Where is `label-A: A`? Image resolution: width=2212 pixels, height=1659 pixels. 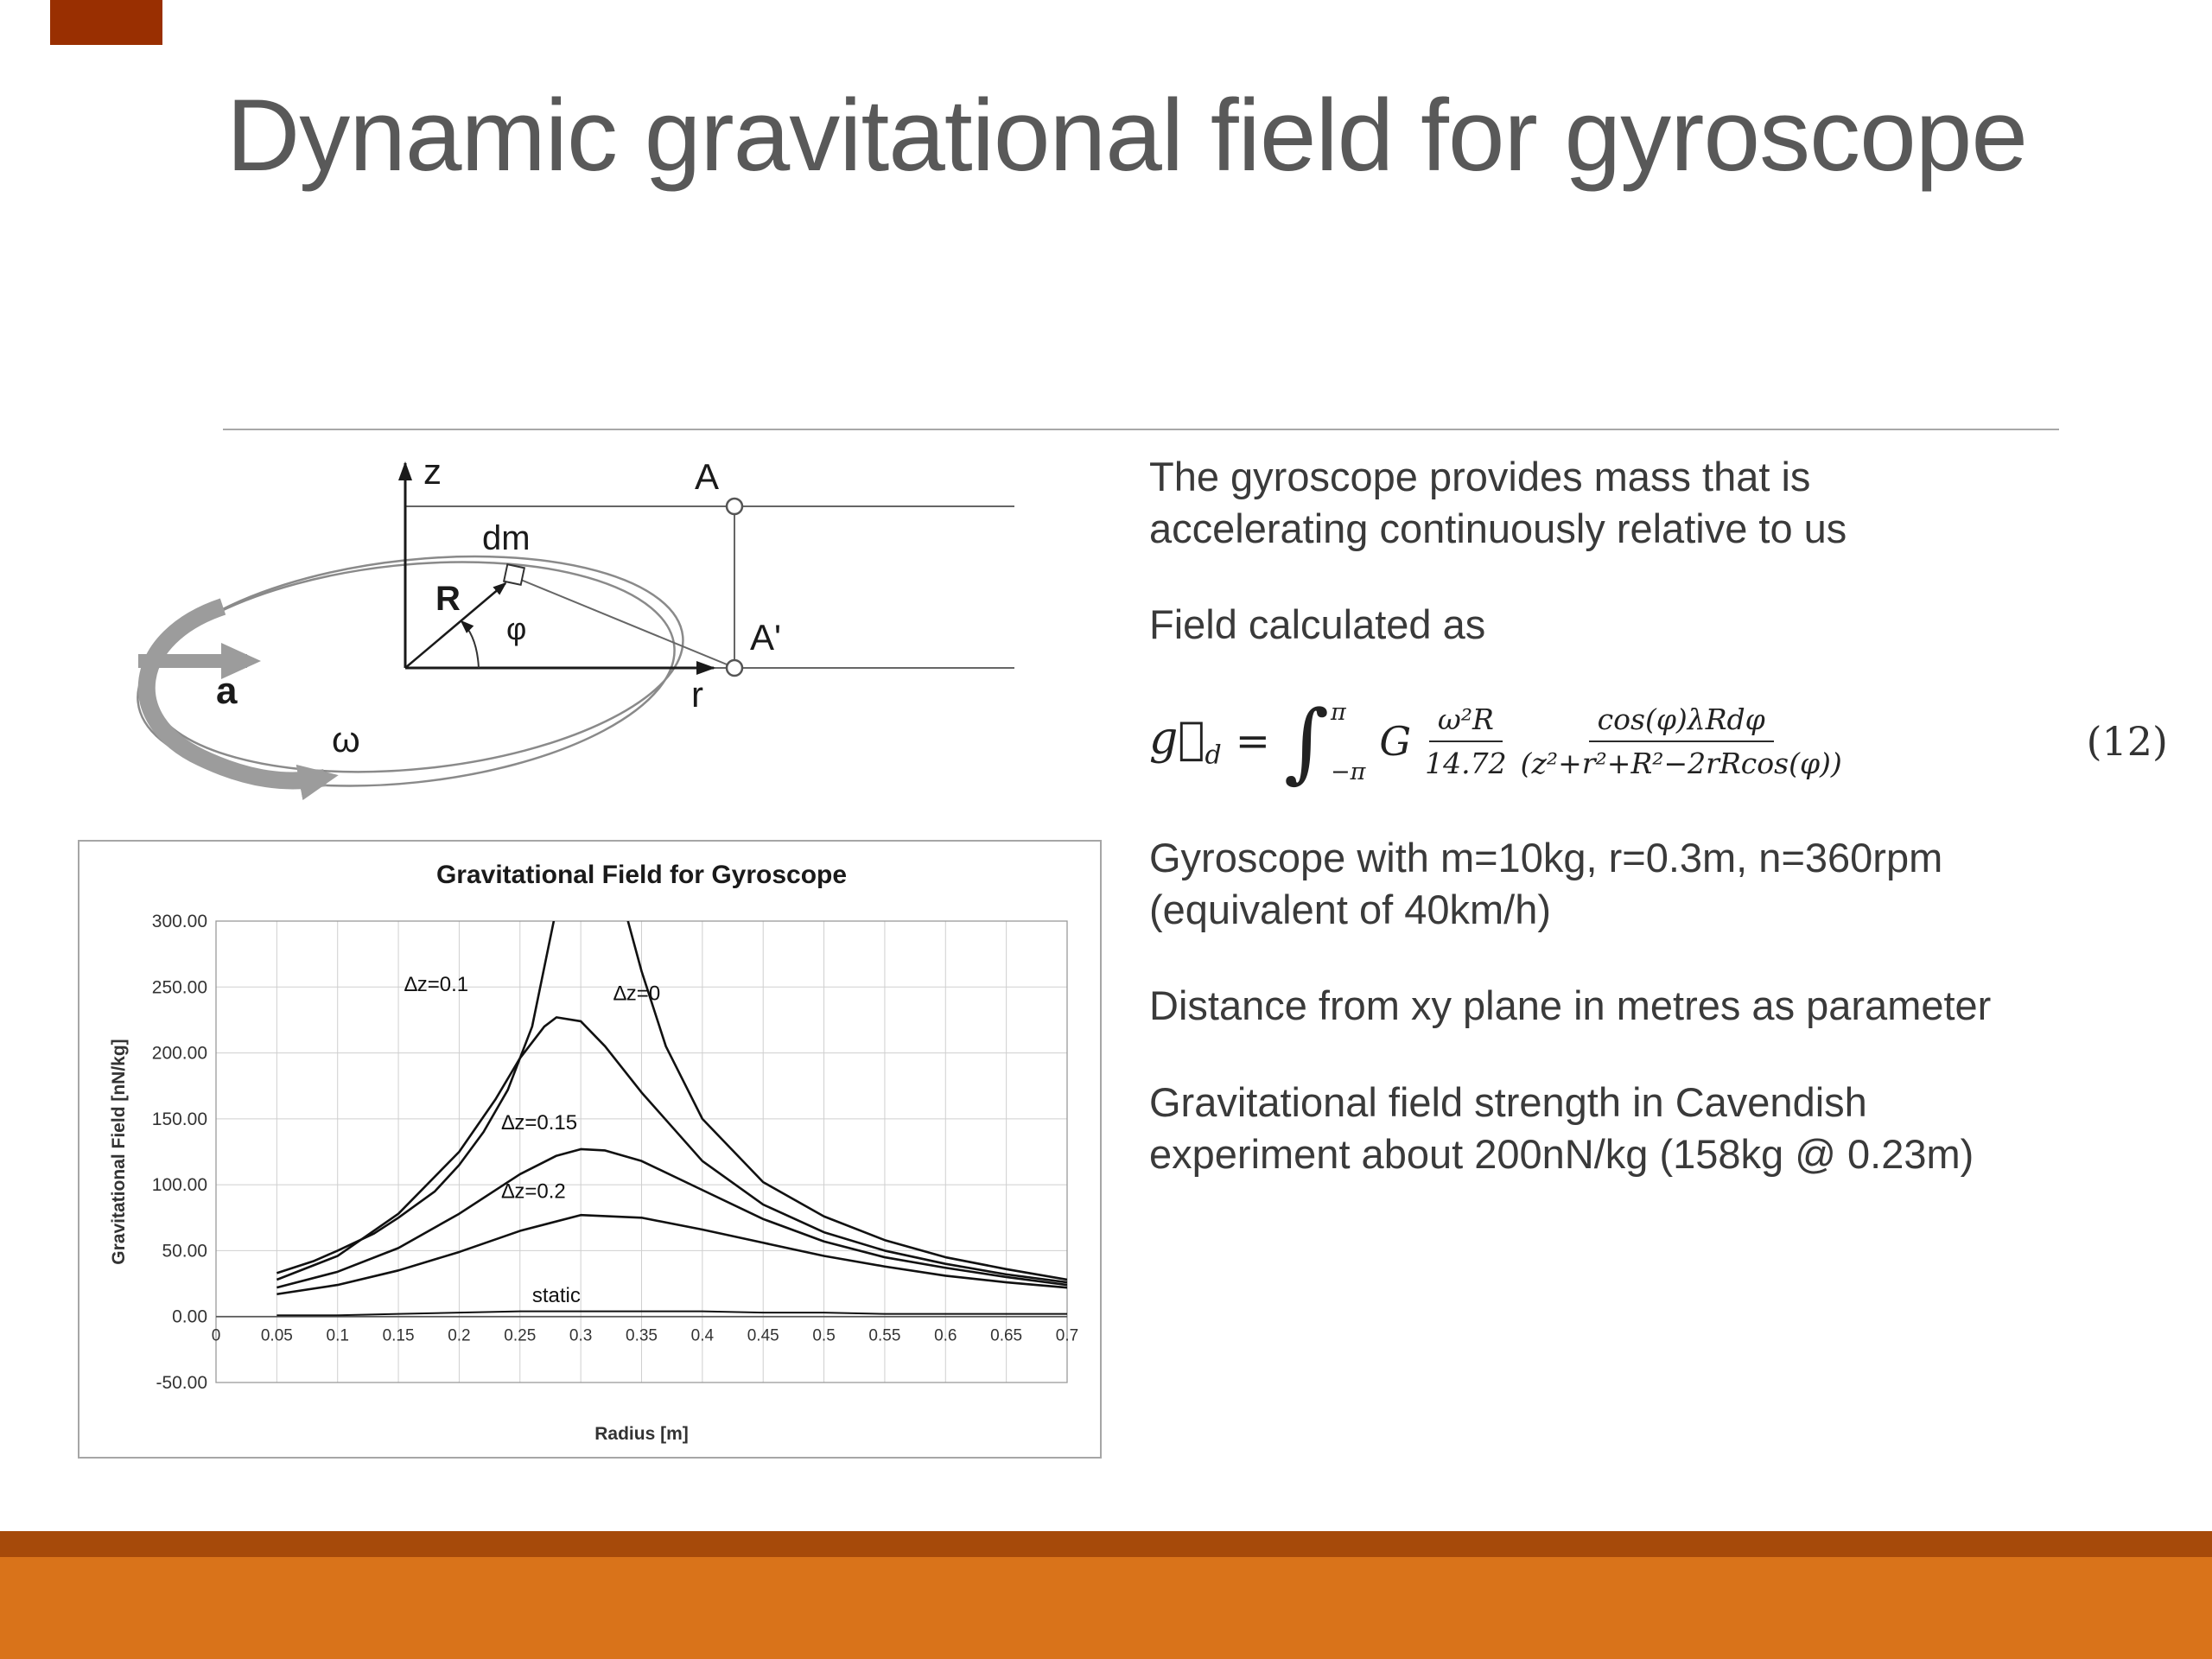
label-A: A is located at coordinates (707, 477).